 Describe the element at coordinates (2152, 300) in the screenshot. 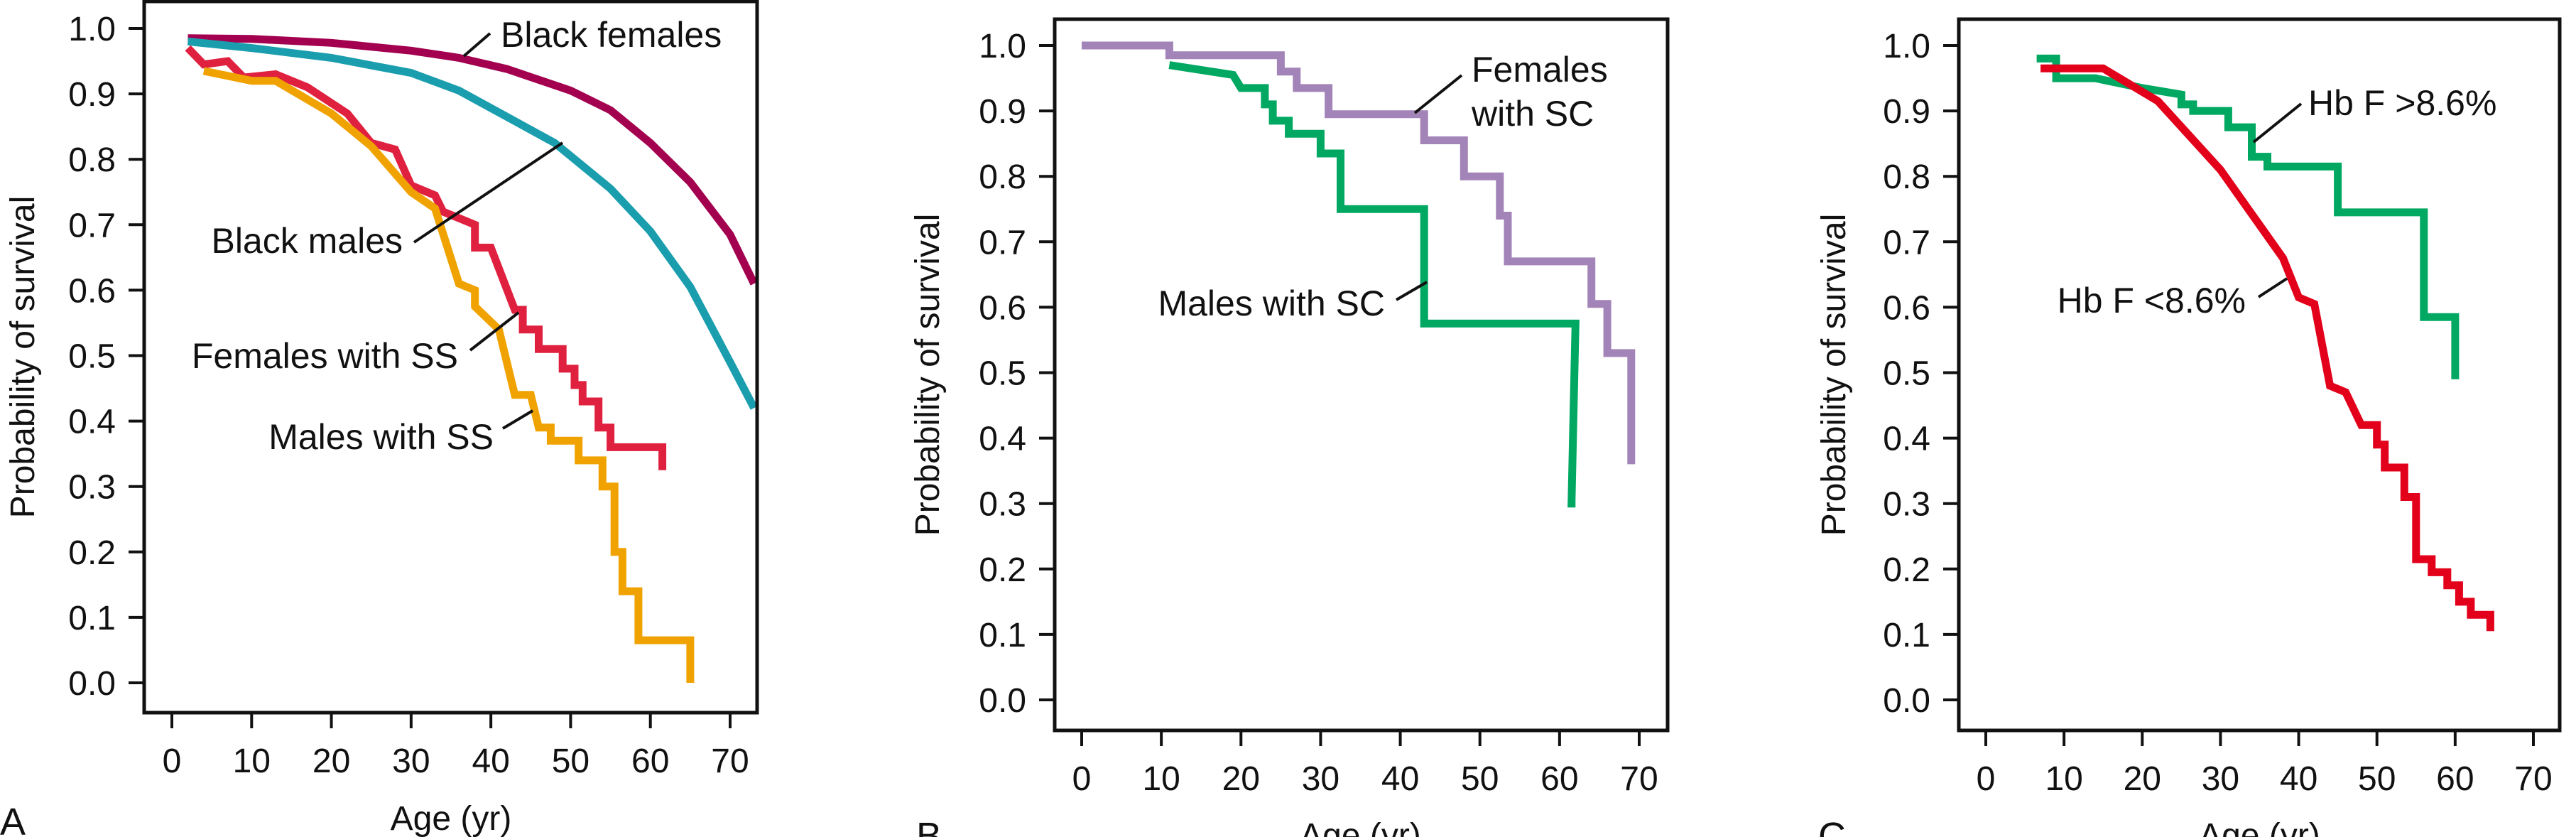

I see `series-label-hb-f-8-6: Hb F <8.6%` at that location.